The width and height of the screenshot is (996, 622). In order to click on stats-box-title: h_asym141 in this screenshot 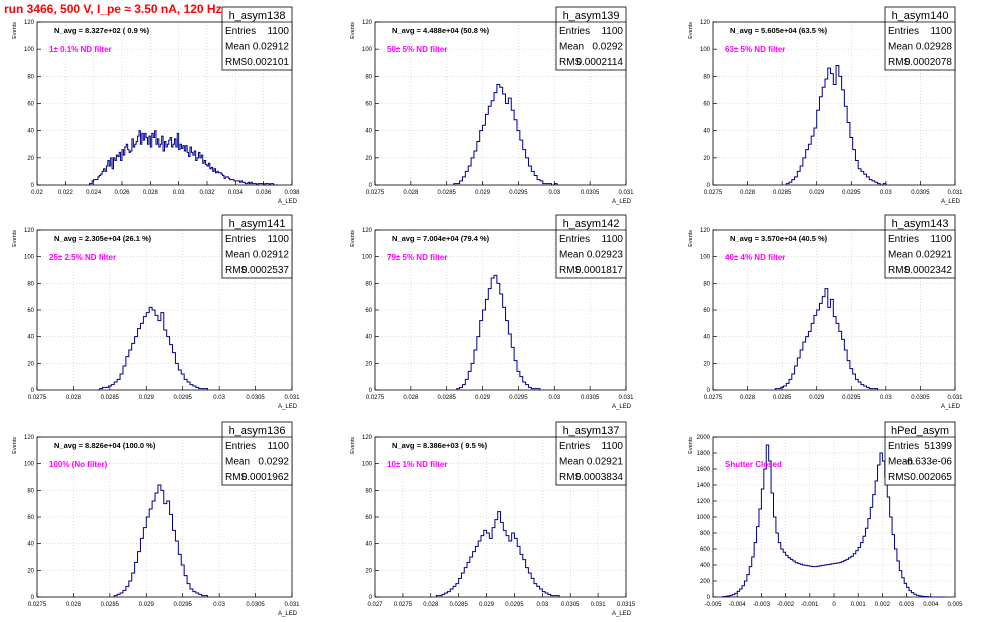, I will do `click(257, 224)`.